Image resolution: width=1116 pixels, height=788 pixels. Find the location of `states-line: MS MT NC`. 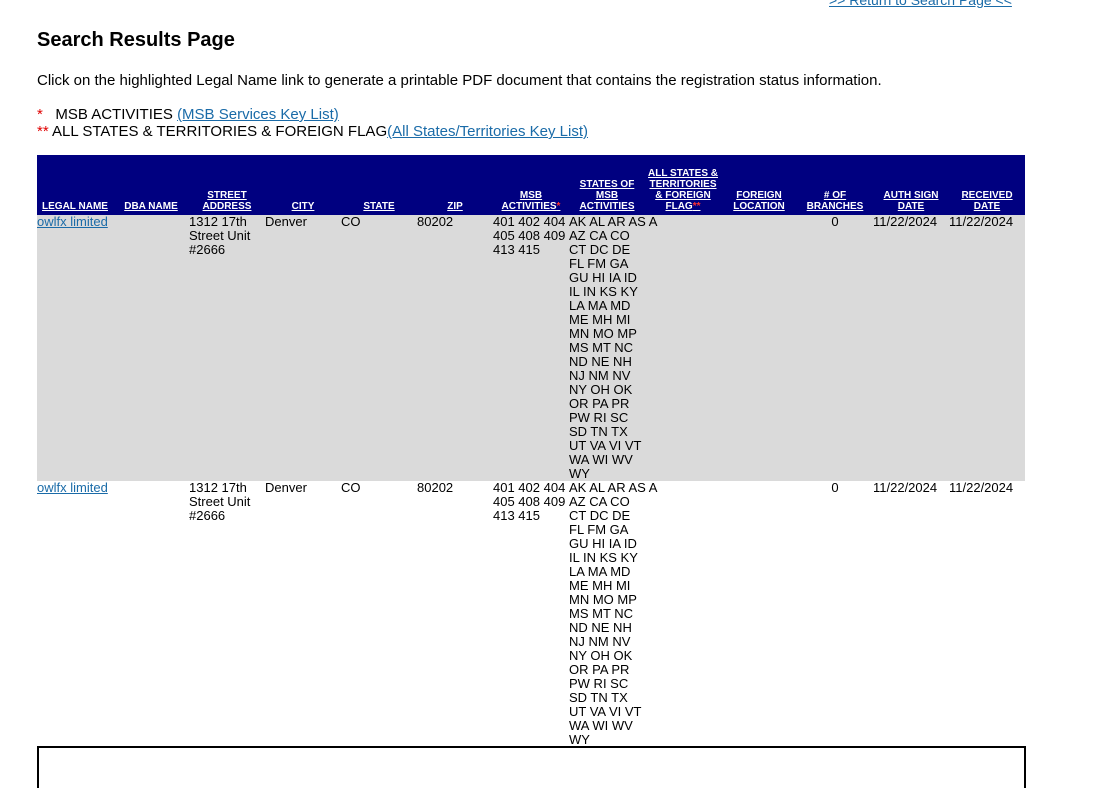

states-line: MS MT NC is located at coordinates (601, 613).